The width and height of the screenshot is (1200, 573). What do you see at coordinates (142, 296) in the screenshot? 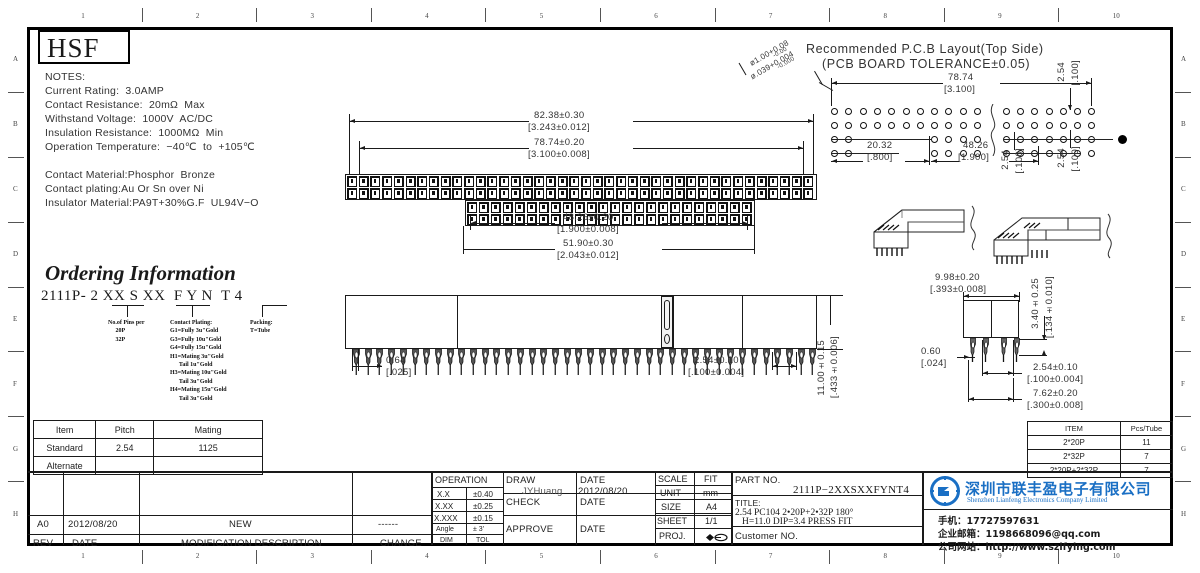
I see `ordering-code: 2111P- 2 XX S XX F Y N T 4` at bounding box center [142, 296].